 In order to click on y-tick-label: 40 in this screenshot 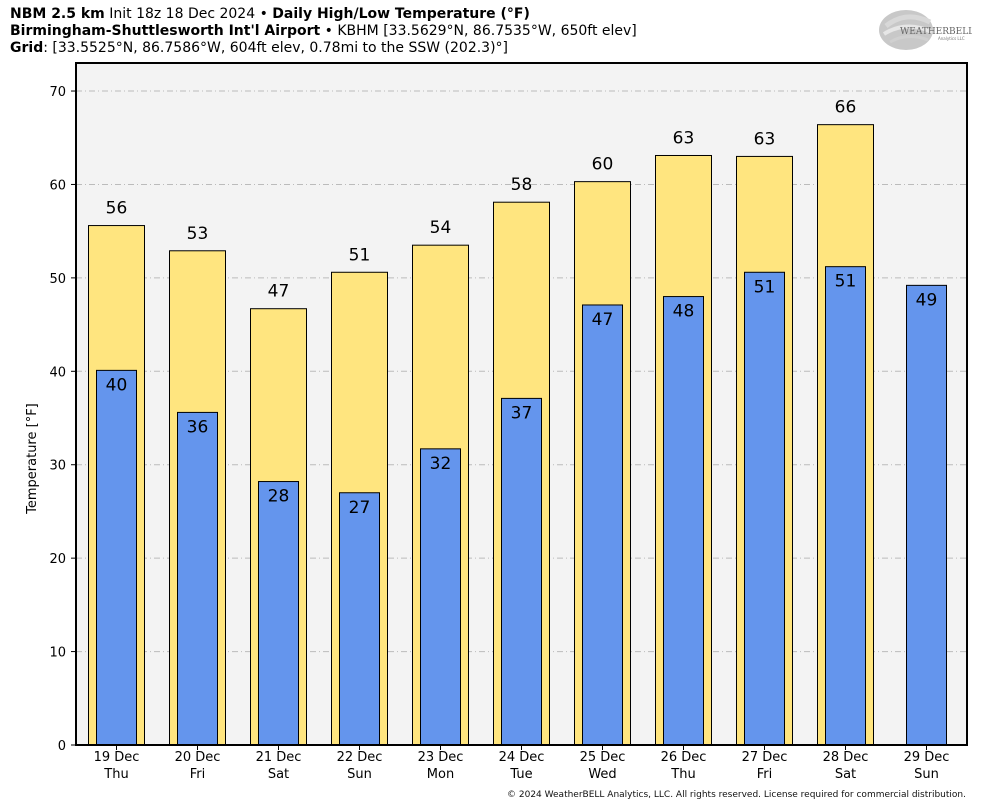, I will do `click(57, 372)`.